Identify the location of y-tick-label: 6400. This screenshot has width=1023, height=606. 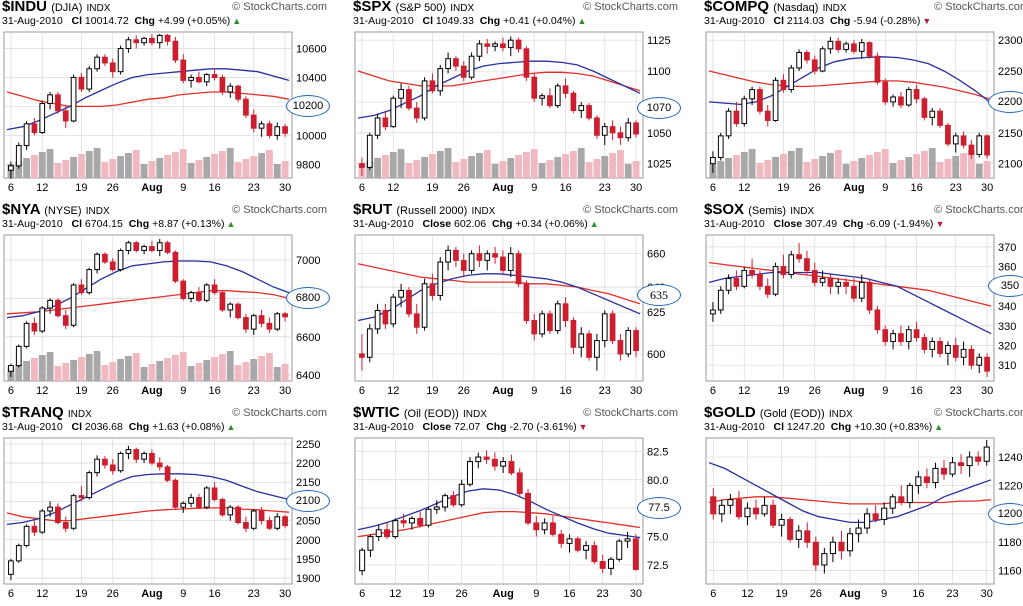
(308, 376).